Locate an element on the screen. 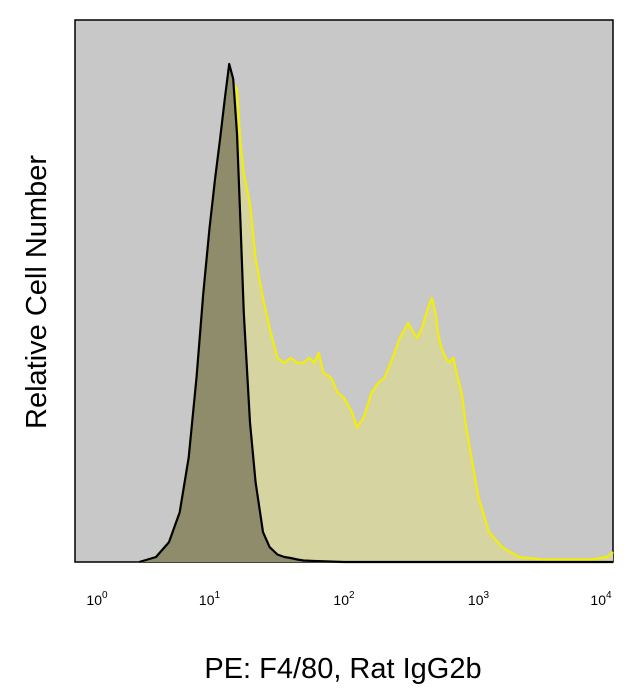  x-tick-label: 10³ is located at coordinates (479, 599).